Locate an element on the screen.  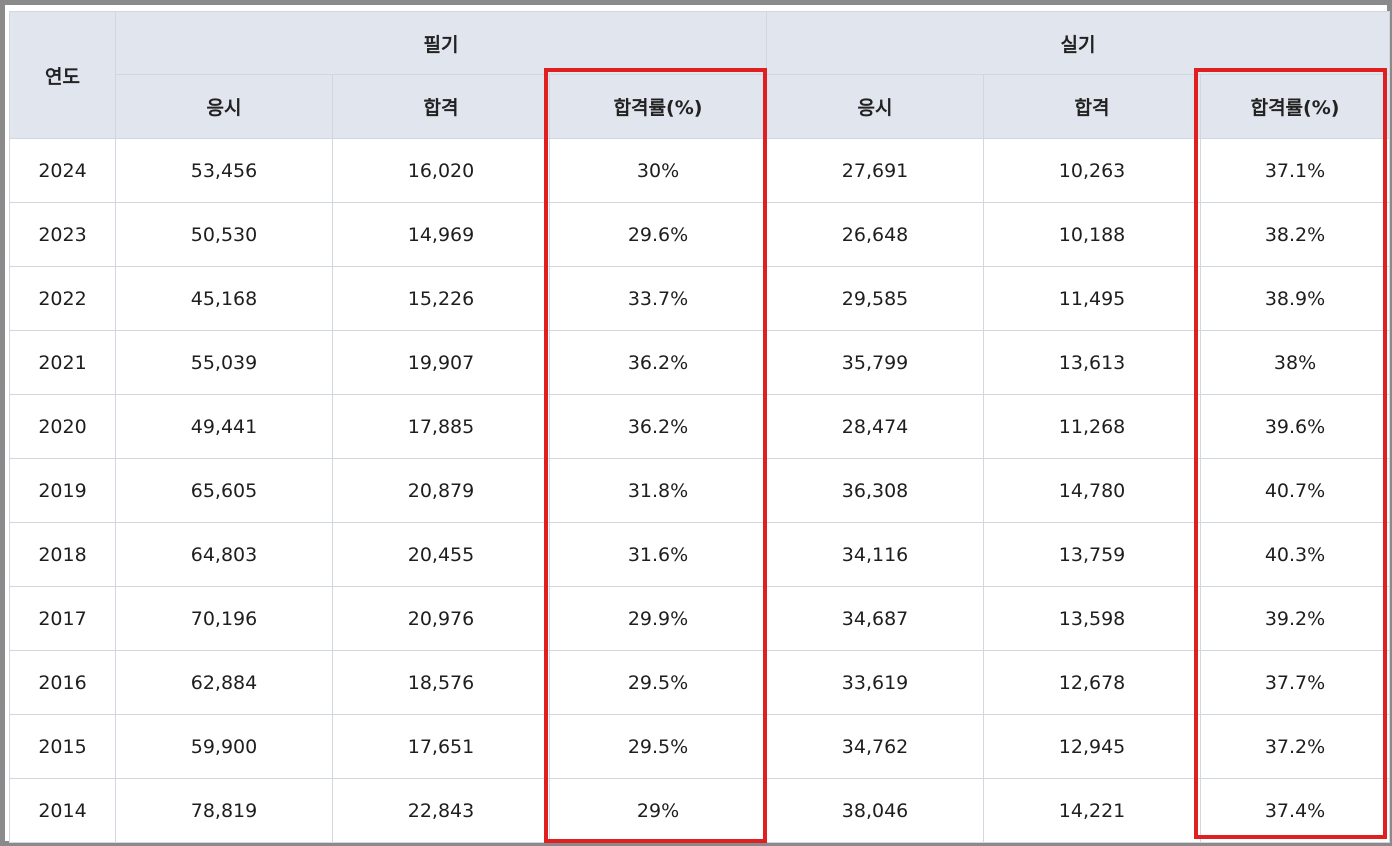
year-cell: 2024 is located at coordinates (62, 170).